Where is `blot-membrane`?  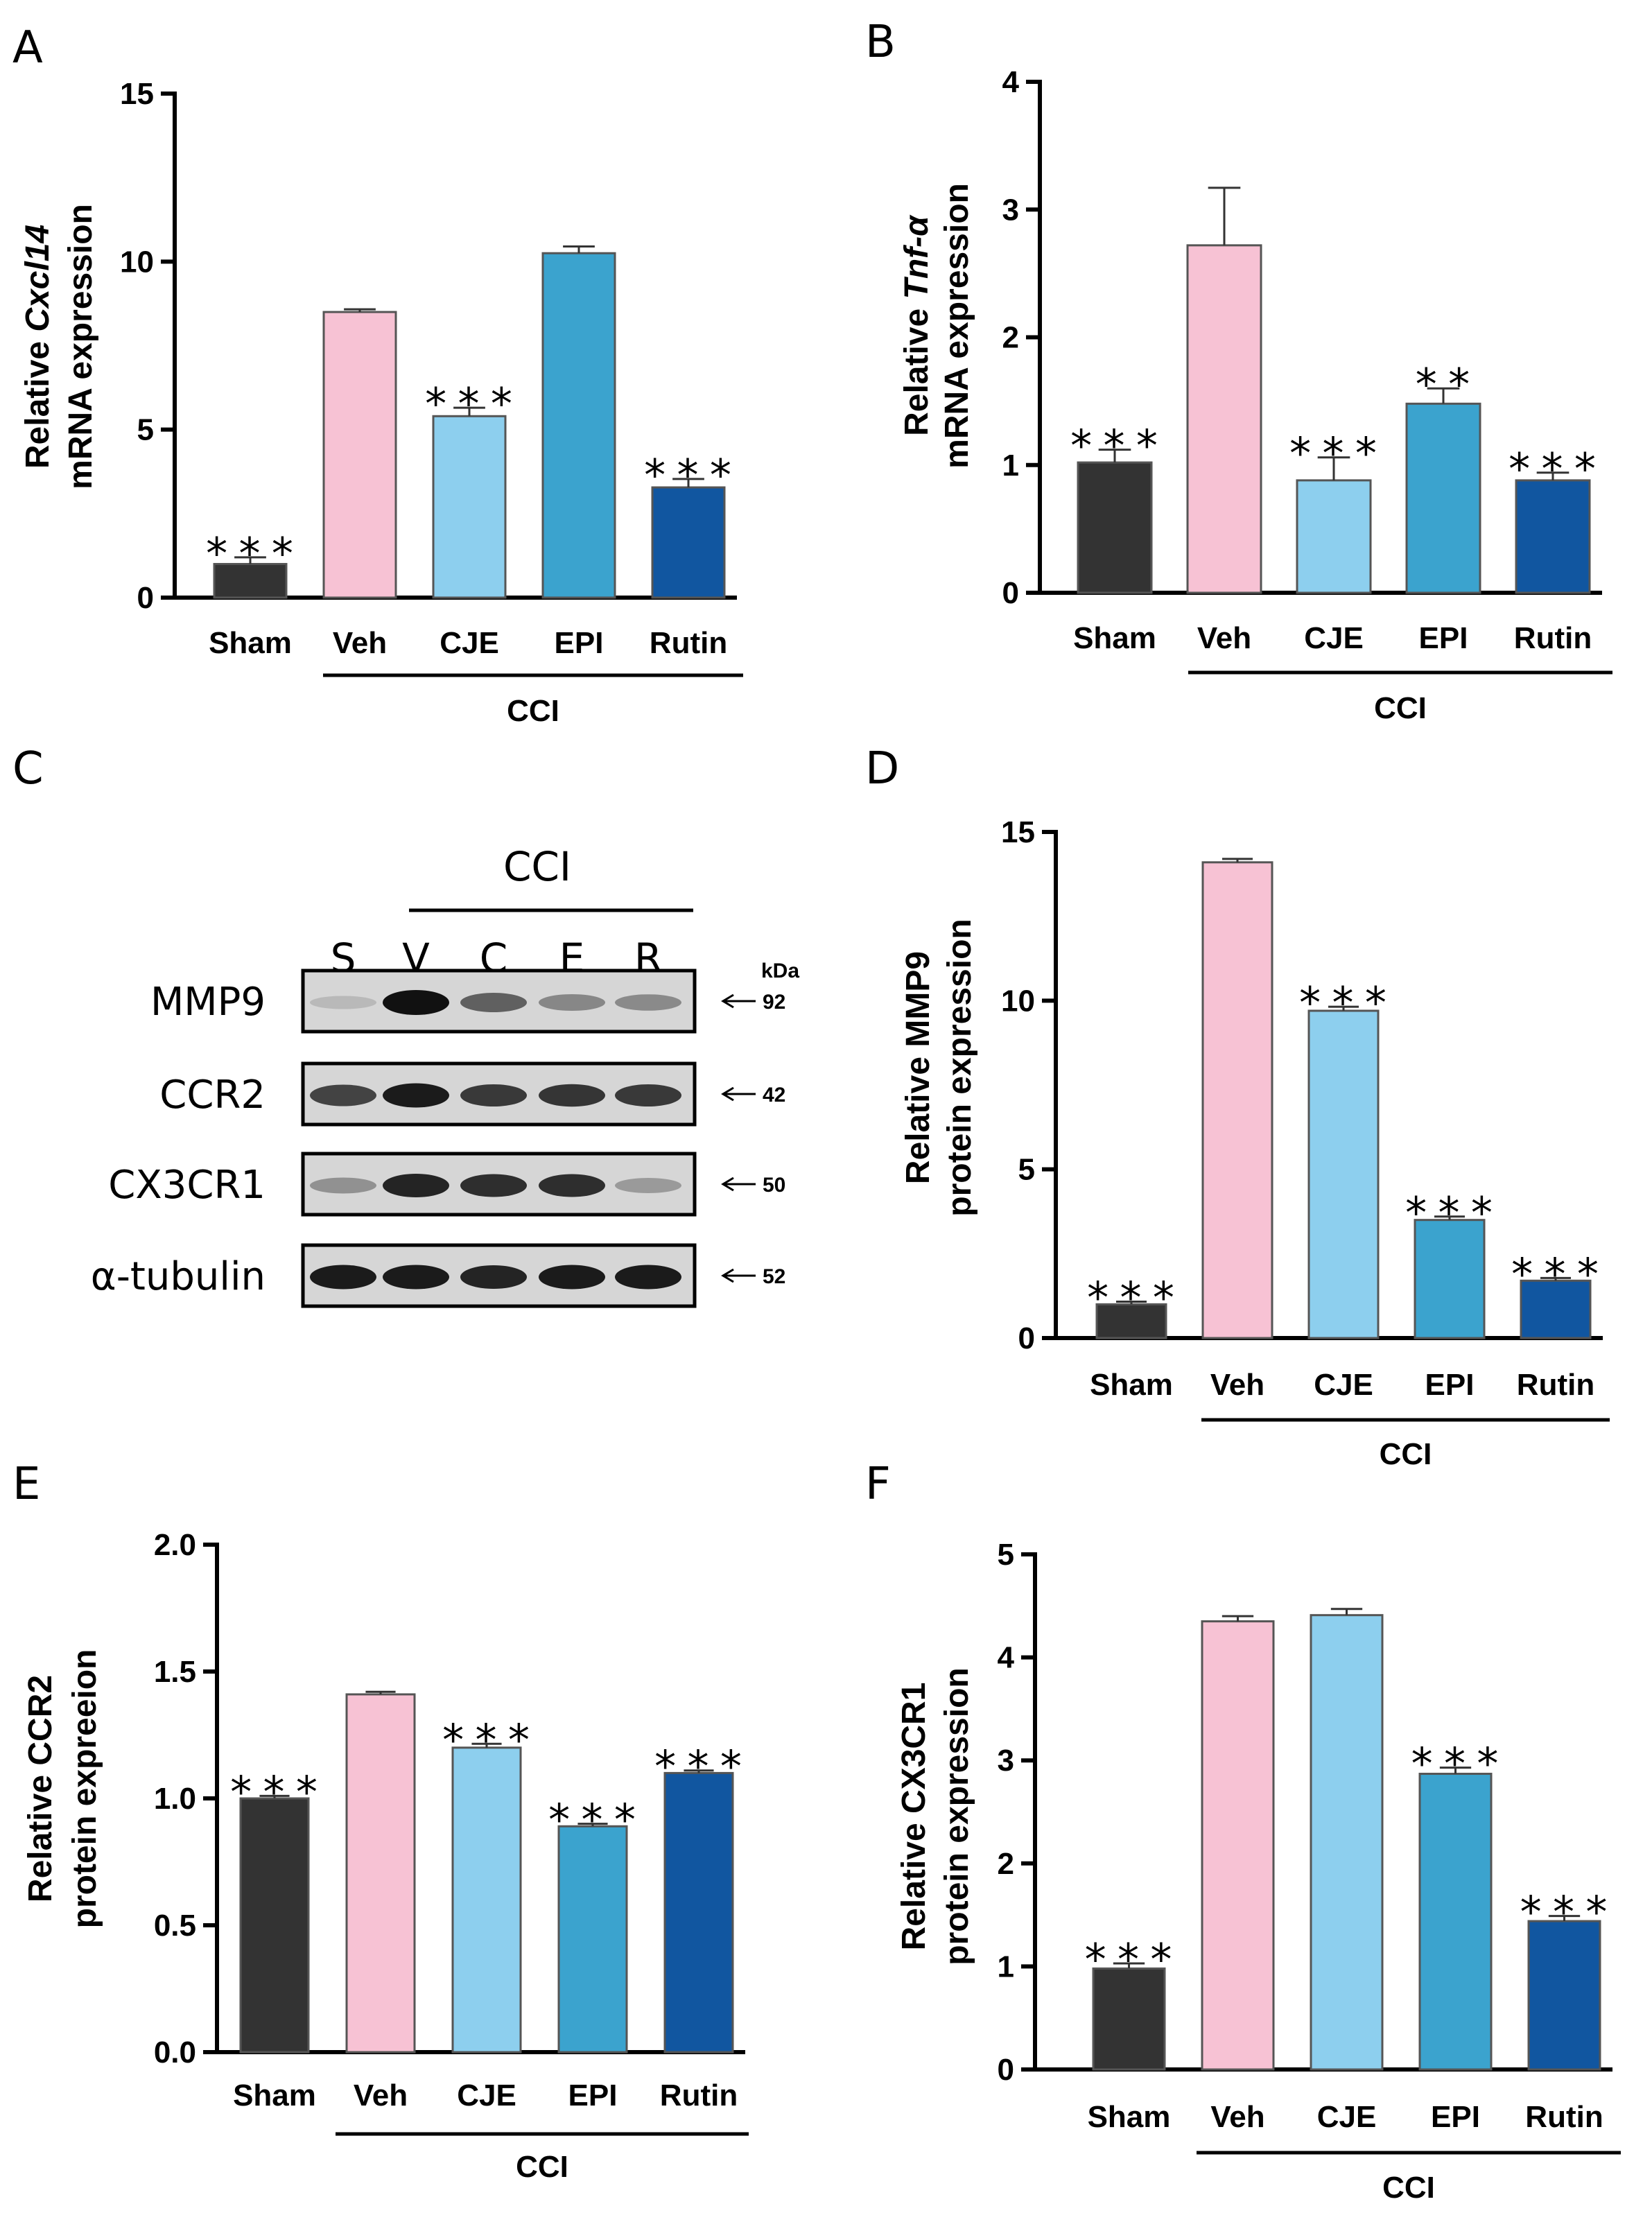
blot-membrane is located at coordinates (499, 1001).